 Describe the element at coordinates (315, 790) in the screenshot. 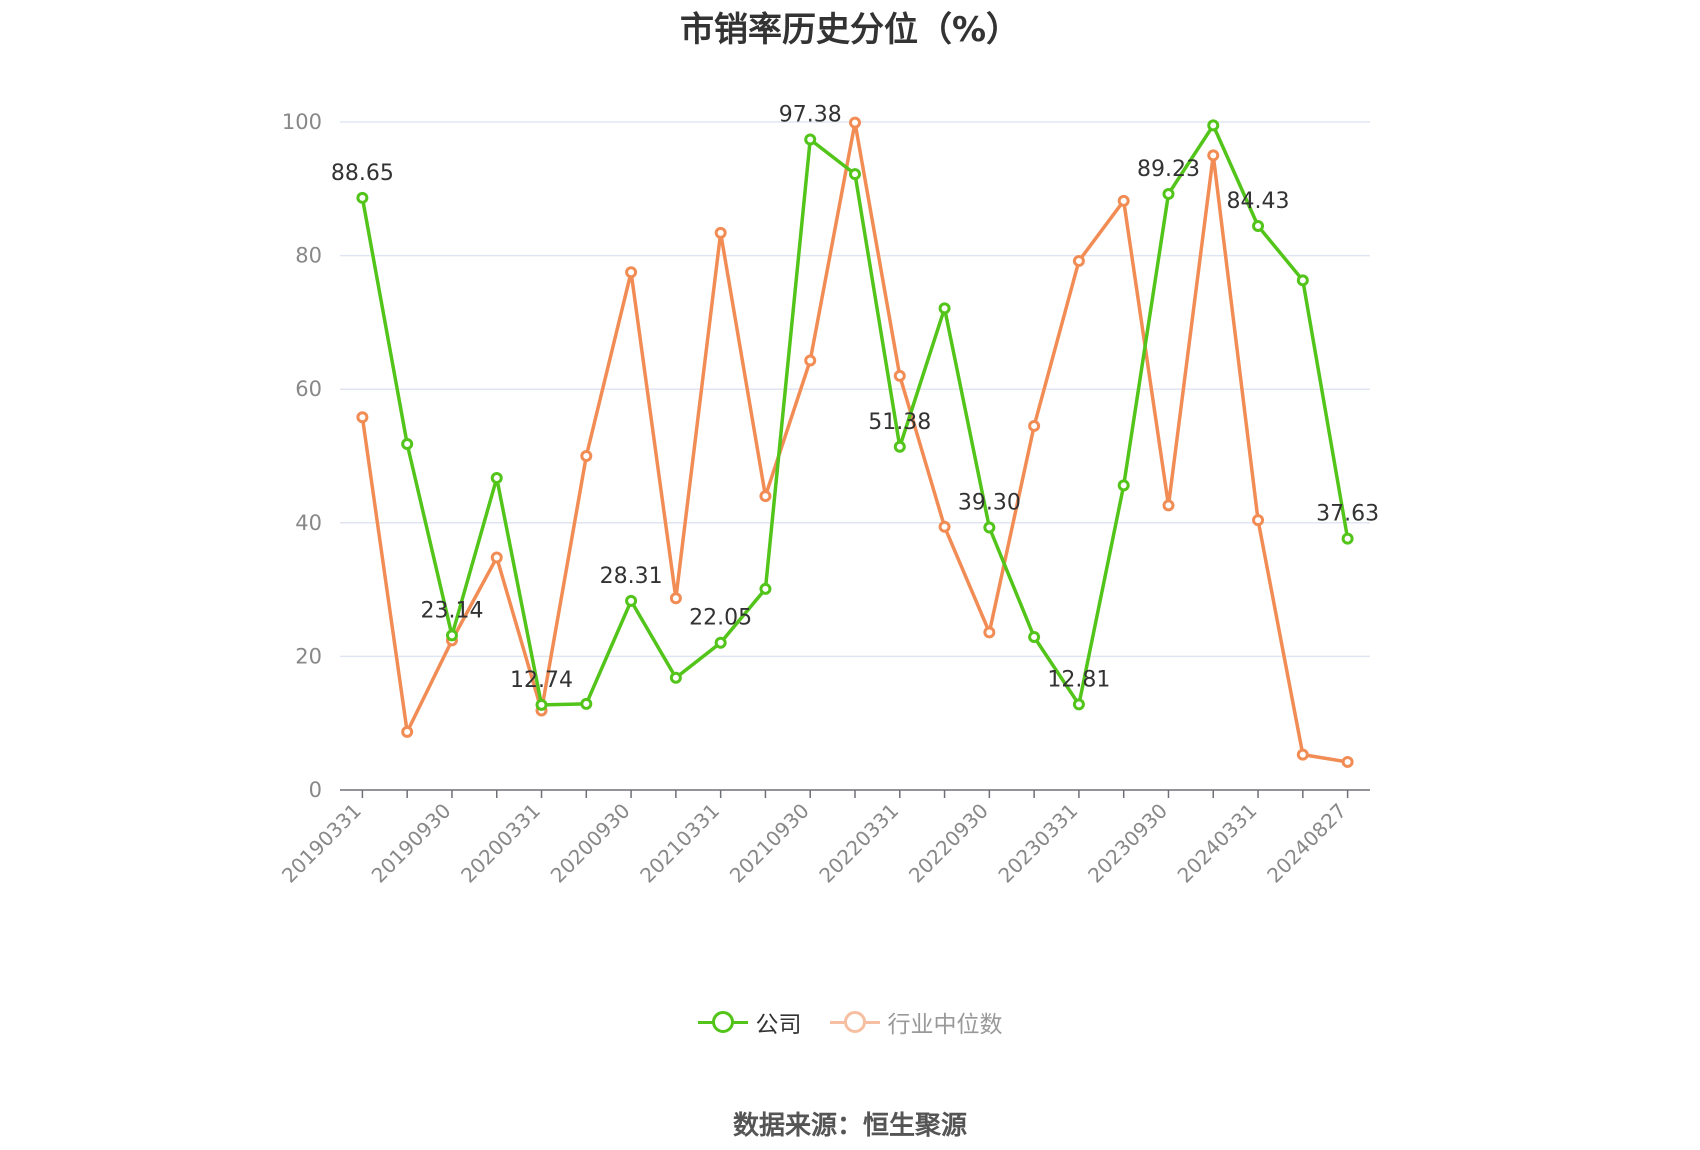

I see `y-tick-label-0: 0` at that location.